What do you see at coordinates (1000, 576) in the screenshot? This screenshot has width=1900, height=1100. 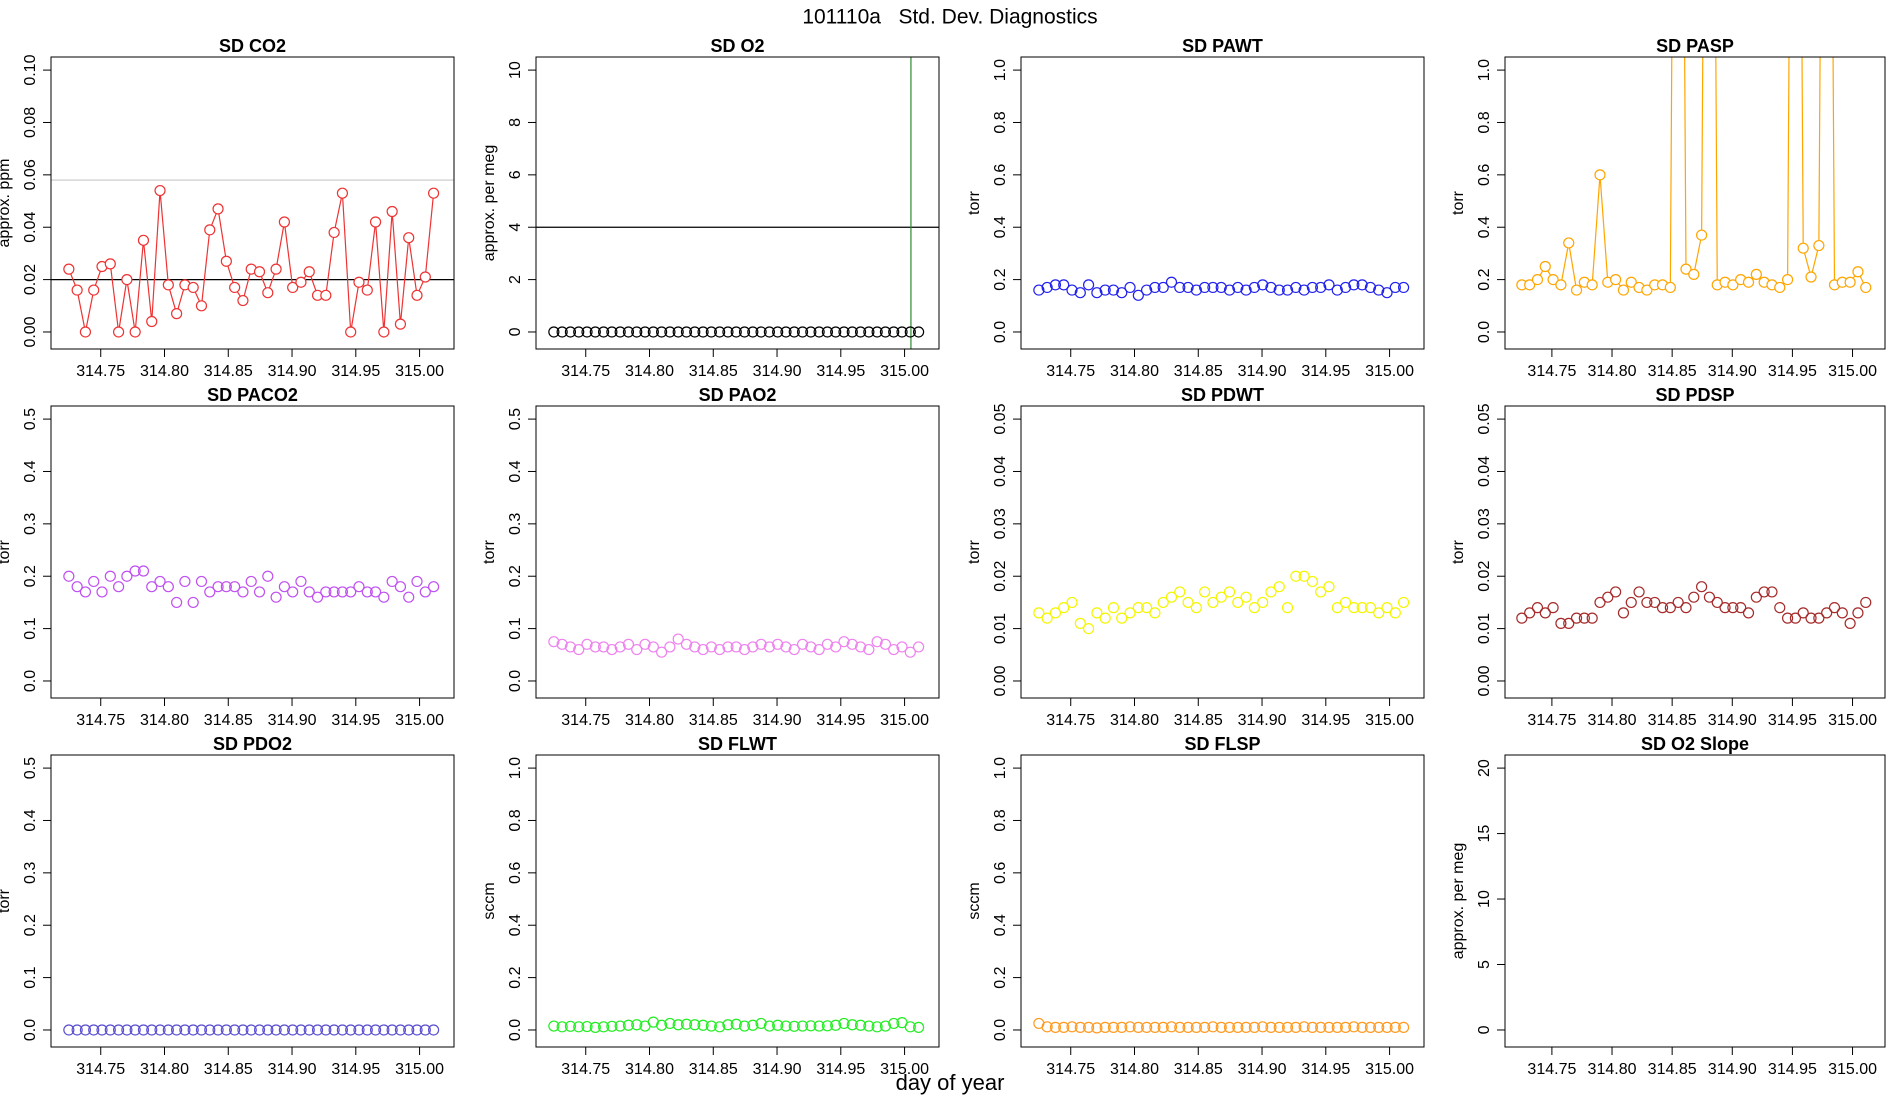 I see `y-tick-label: 0.02` at bounding box center [1000, 576].